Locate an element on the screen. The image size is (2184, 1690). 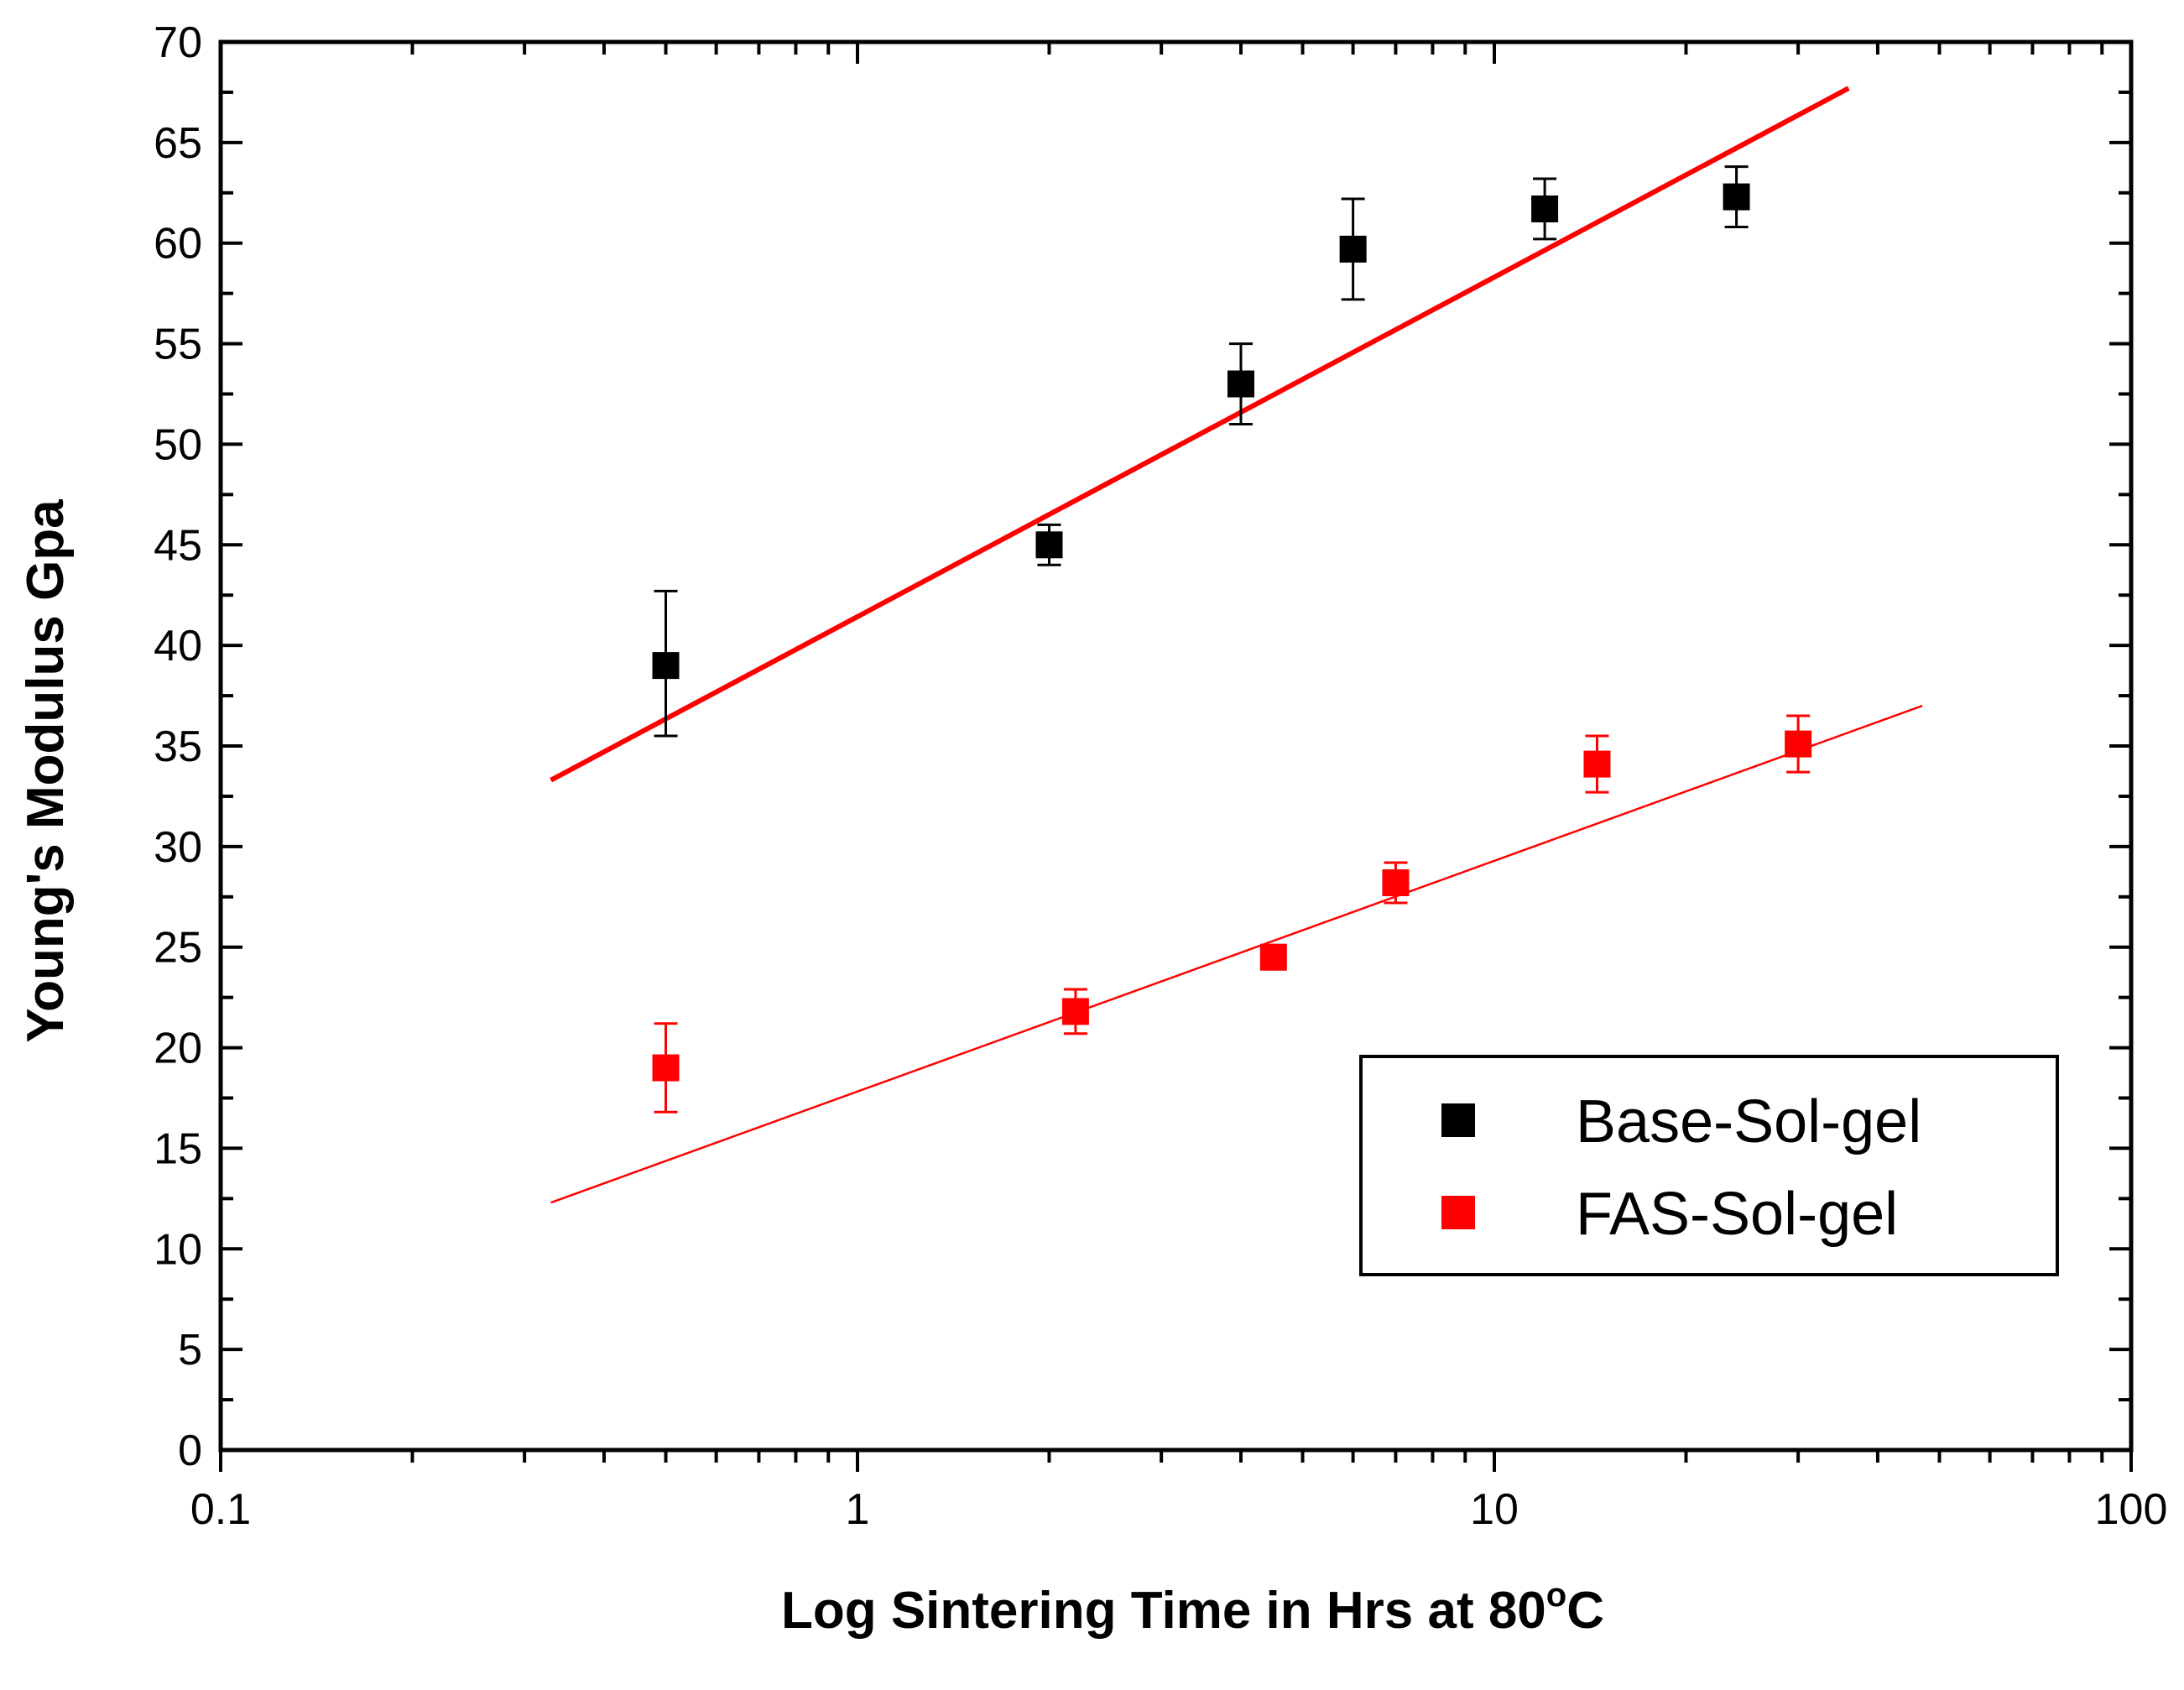
y-tick-label: 60 is located at coordinates (178, 244).